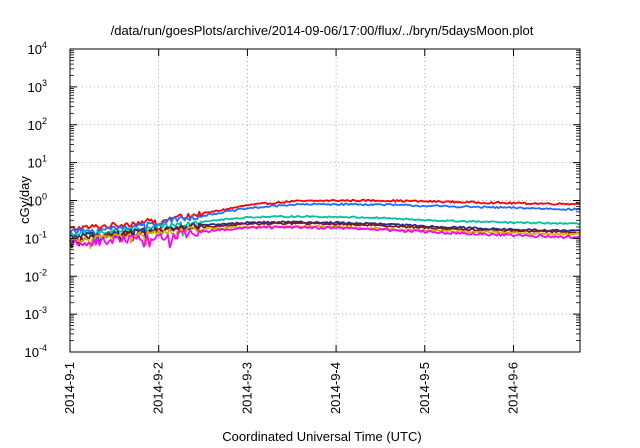  What do you see at coordinates (36, 275) in the screenshot?
I see `y-tick-label: 10⁻²` at bounding box center [36, 275].